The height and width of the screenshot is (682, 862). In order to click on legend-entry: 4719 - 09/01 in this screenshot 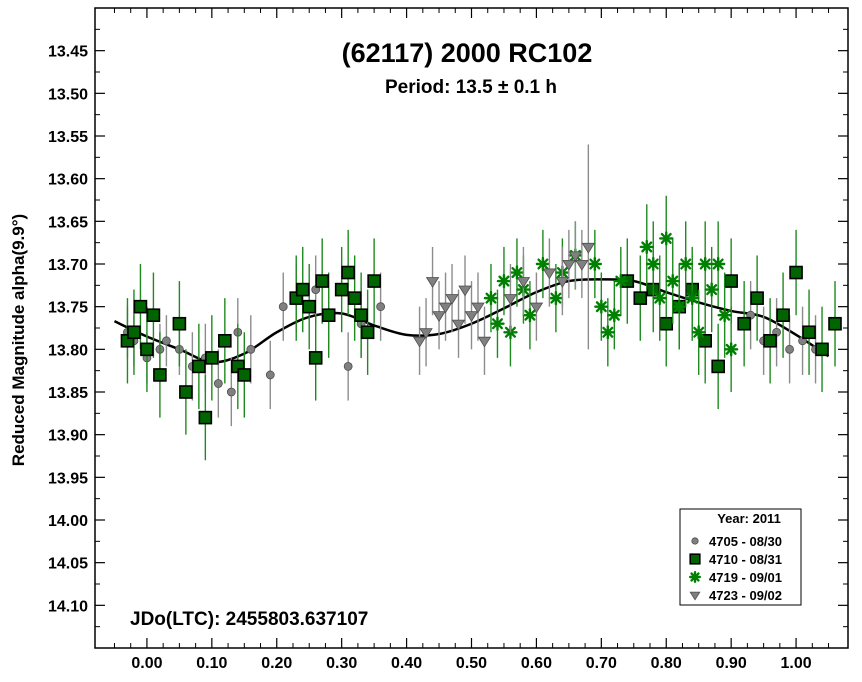, I will do `click(735, 577)`.